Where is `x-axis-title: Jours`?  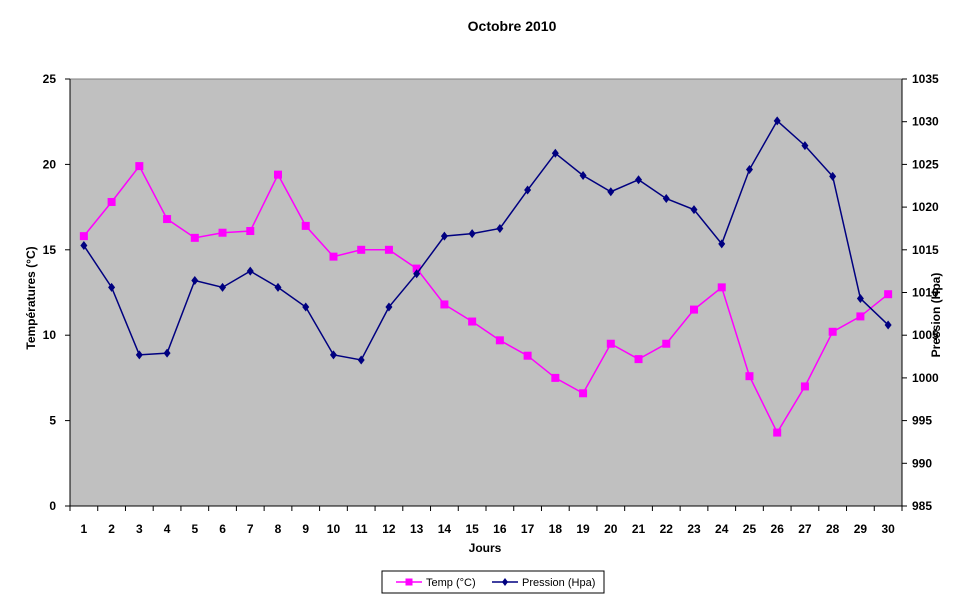
x-axis-title: Jours is located at coordinates (485, 548).